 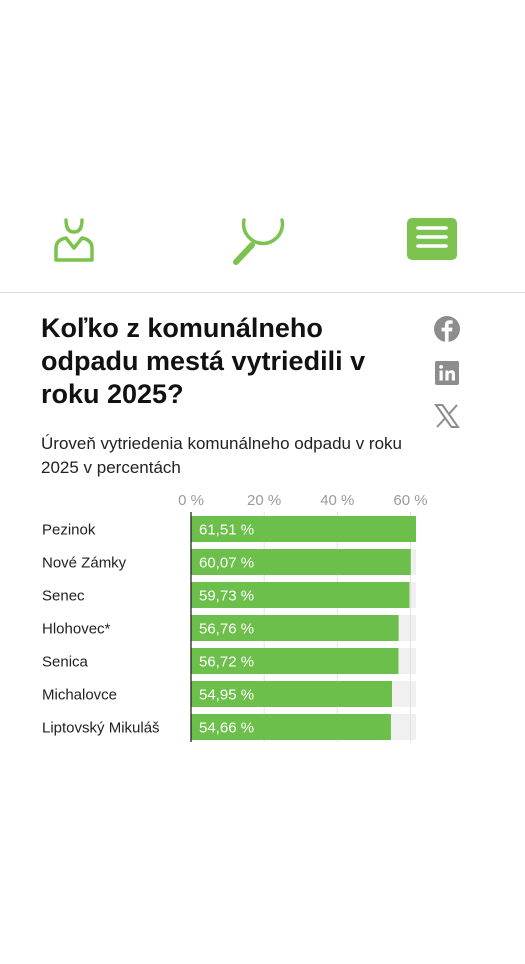 I want to click on user-account-button, so click(x=74, y=246).